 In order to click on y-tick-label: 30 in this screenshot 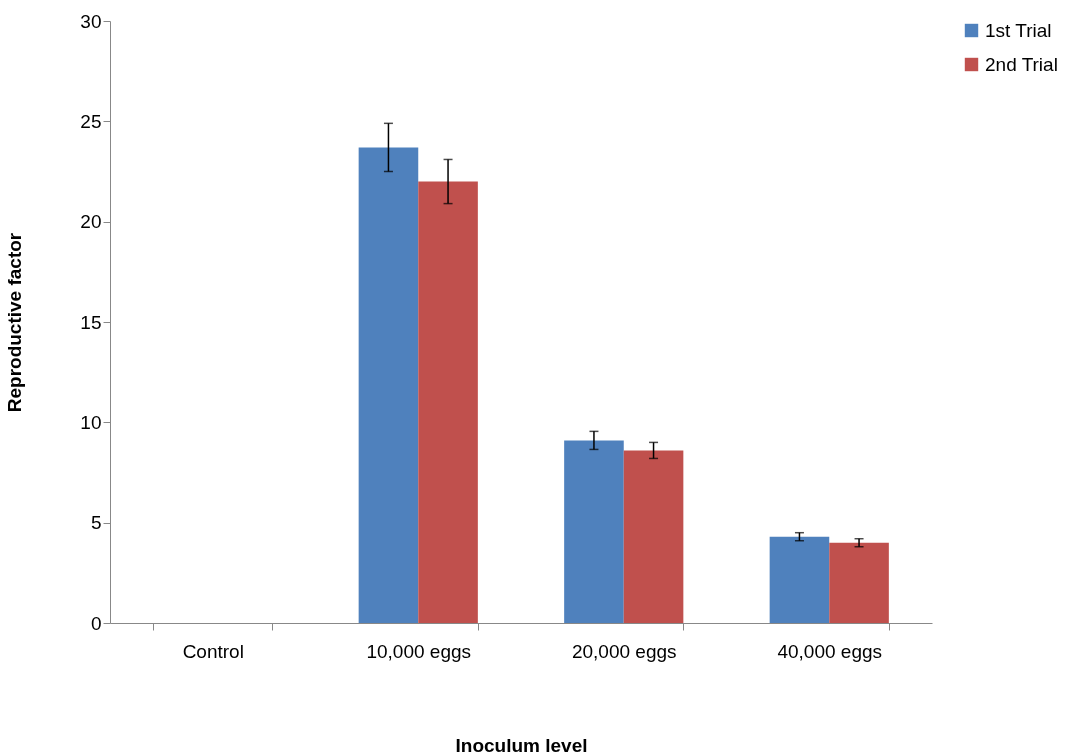, I will do `click(91, 21)`.